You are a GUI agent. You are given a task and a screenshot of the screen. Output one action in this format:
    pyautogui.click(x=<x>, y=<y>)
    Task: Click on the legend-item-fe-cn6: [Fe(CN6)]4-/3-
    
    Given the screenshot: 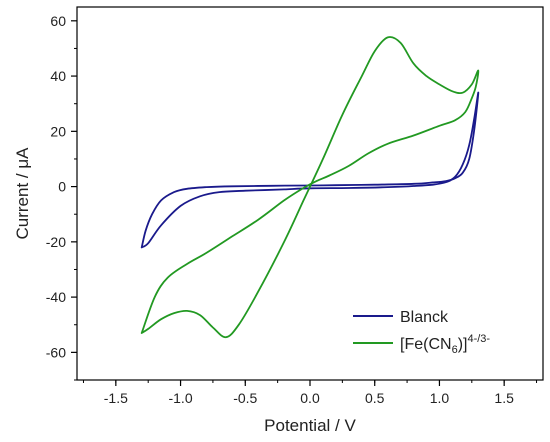 What is the action you would take?
    pyautogui.click(x=421, y=344)
    